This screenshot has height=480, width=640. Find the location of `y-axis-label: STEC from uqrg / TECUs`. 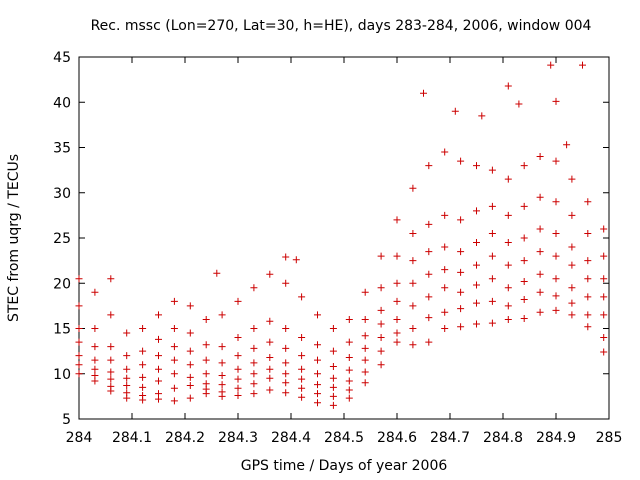

y-axis-label: STEC from uqrg / TECUs is located at coordinates (14, 238).